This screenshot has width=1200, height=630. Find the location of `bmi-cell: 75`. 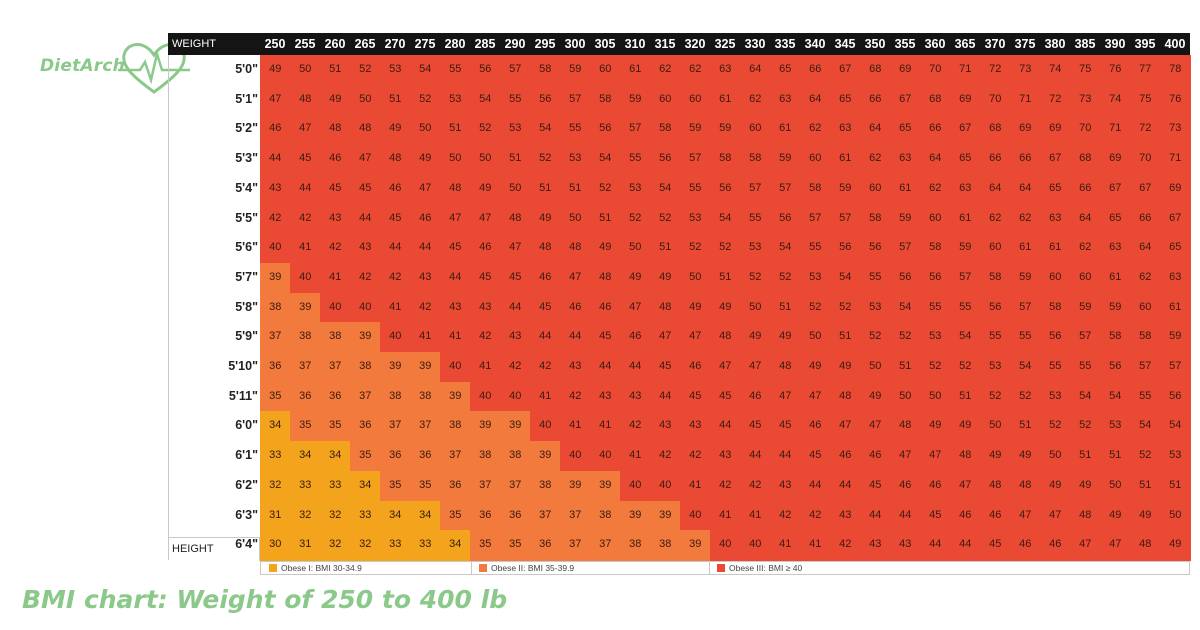

bmi-cell: 75 is located at coordinates (1085, 70).